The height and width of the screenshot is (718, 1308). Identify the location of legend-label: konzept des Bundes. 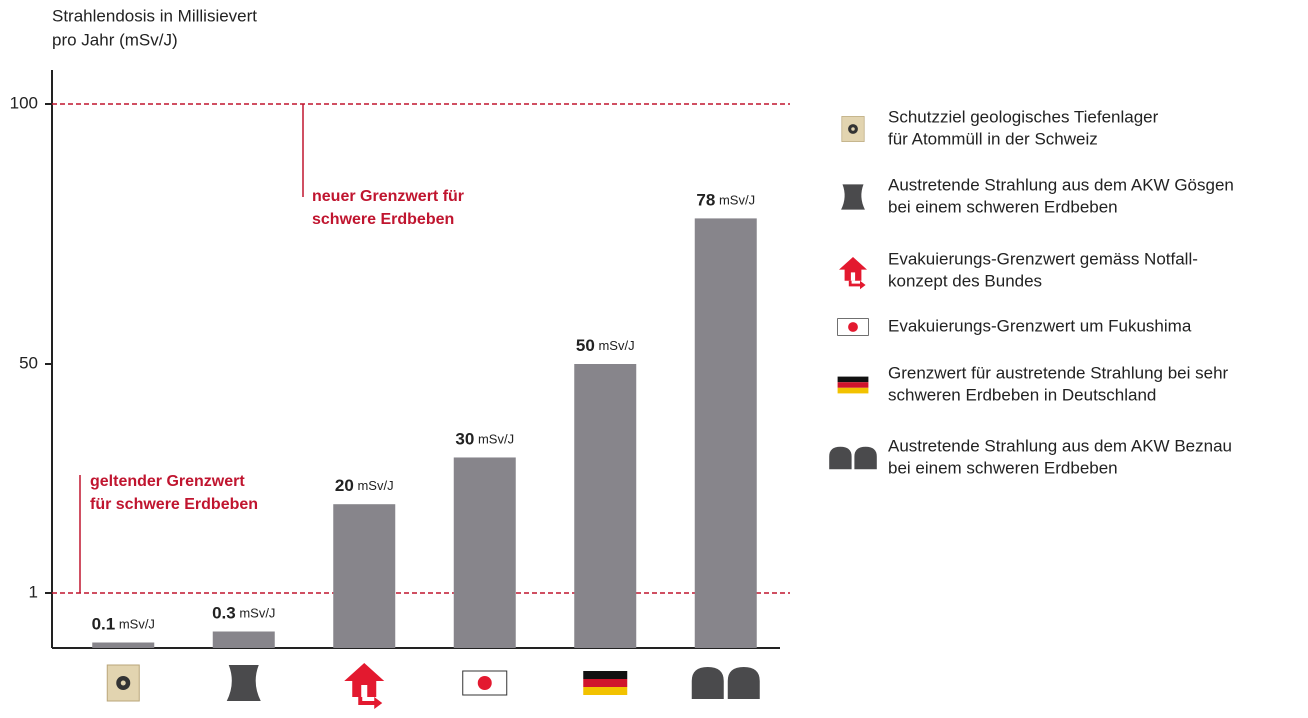
(965, 280).